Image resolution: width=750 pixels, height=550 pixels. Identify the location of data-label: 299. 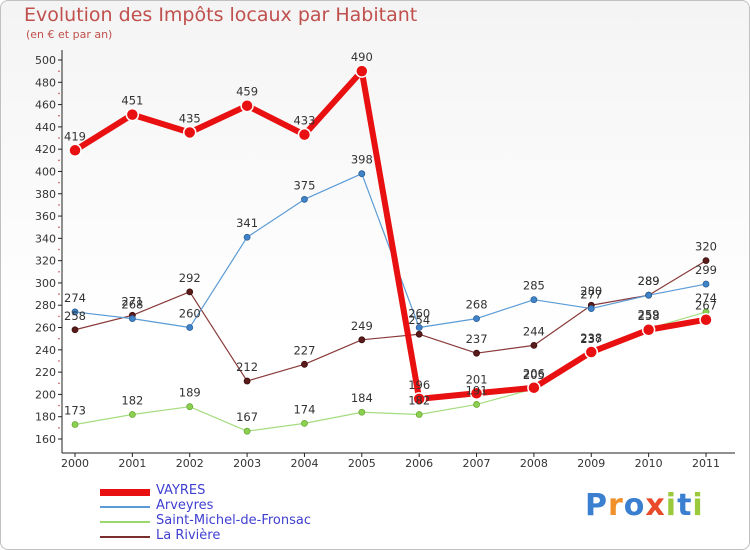
(706, 270).